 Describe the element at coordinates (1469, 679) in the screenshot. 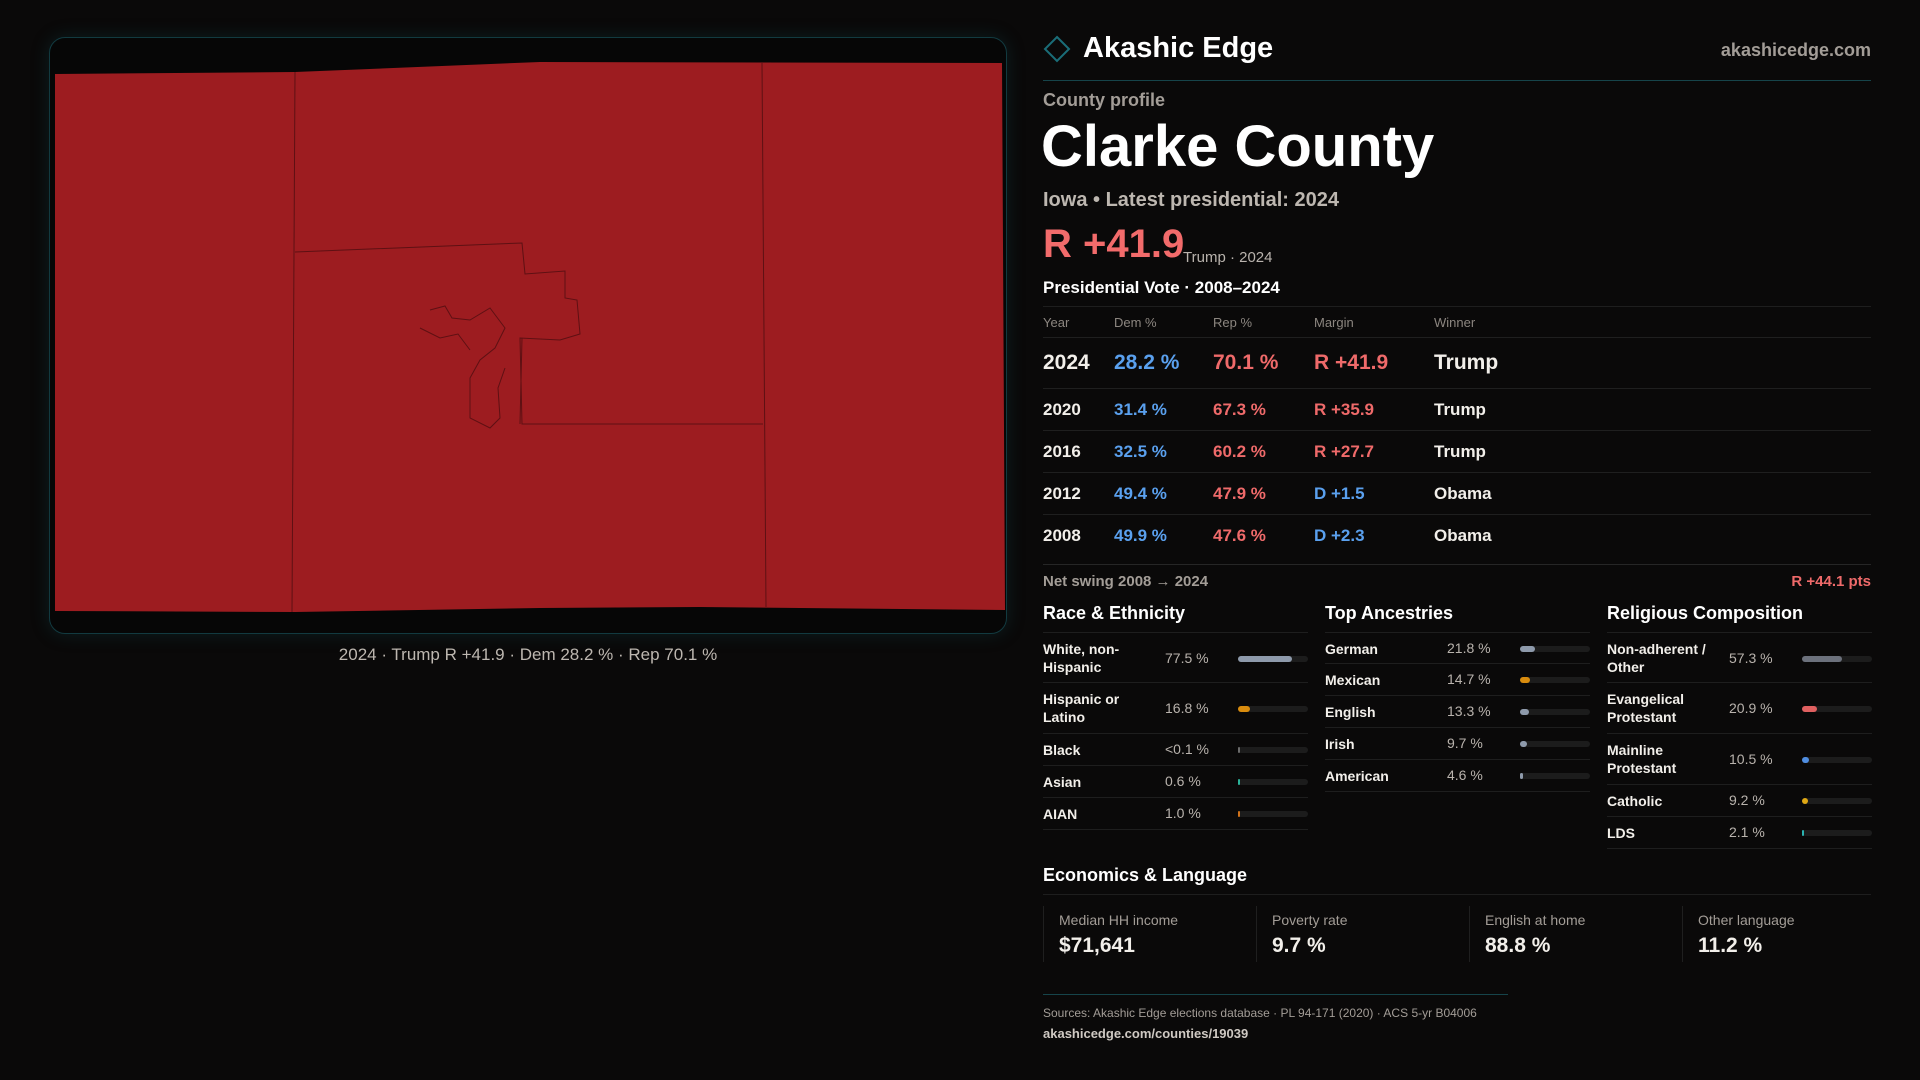

I see `item-value: 14.7 %` at that location.